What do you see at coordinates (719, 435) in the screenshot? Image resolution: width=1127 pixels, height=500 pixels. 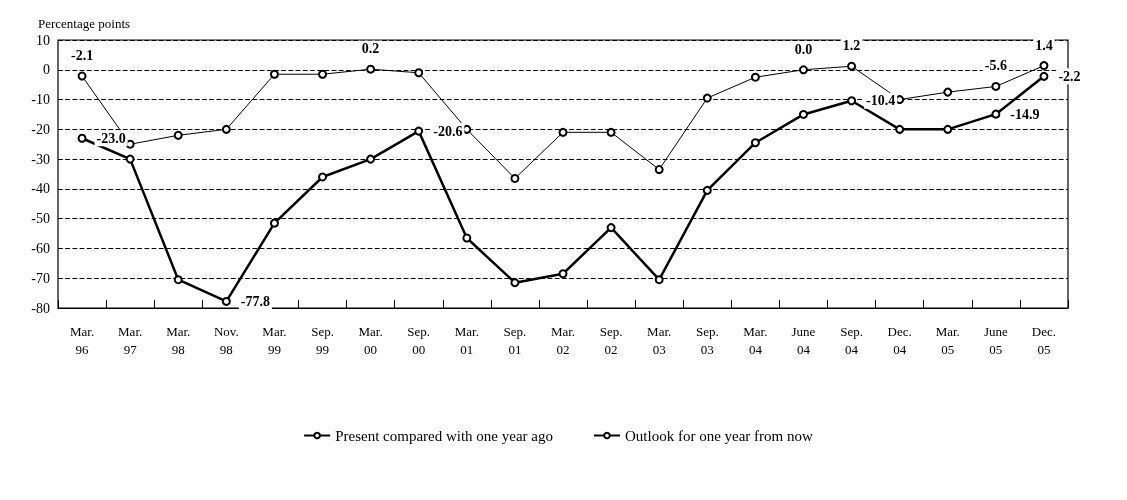 I see `legend-label: Outlook for one year from now` at bounding box center [719, 435].